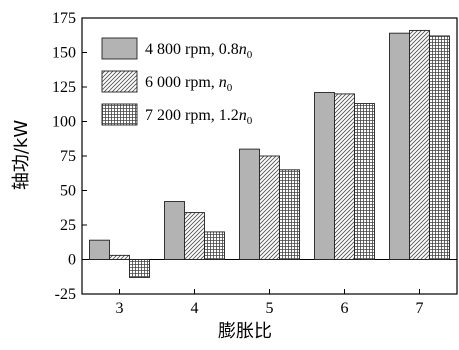  Describe the element at coordinates (65, 294) in the screenshot. I see `y-tick-label: -25` at that location.